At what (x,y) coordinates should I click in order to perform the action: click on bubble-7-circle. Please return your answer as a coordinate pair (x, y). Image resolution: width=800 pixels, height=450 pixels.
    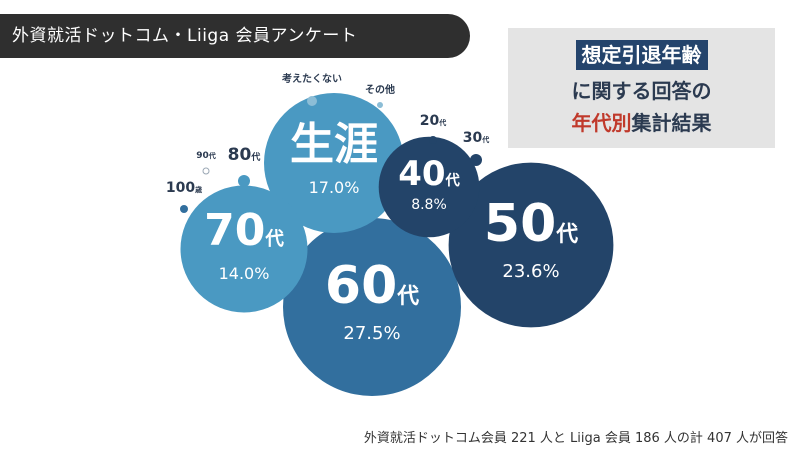
    Looking at the image, I should click on (433, 140).